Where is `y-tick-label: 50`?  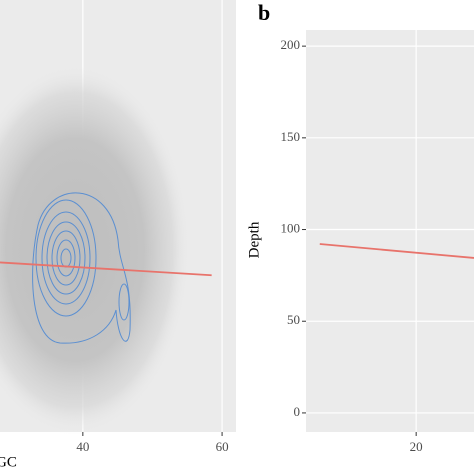
y-tick-label: 50 is located at coordinates (293, 319).